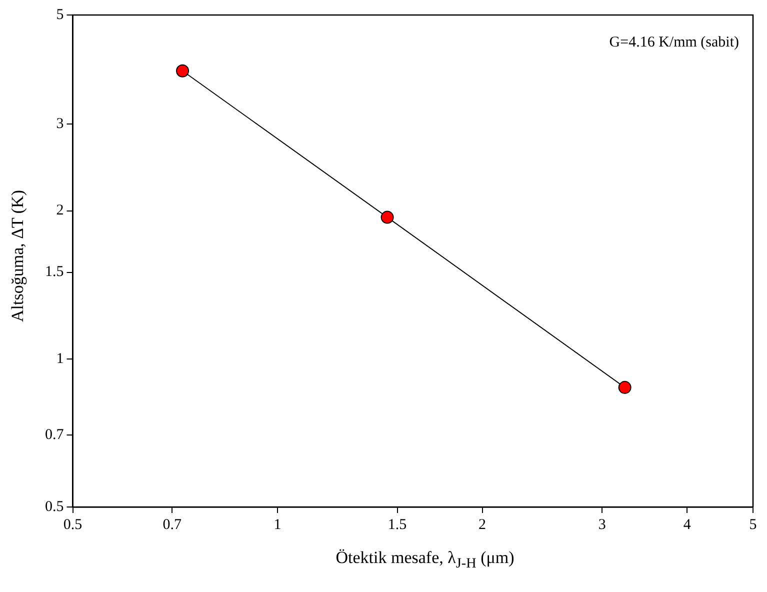 This screenshot has height=592, width=767. Describe the element at coordinates (54, 435) in the screenshot. I see `y-tick-label: 0.7` at that location.